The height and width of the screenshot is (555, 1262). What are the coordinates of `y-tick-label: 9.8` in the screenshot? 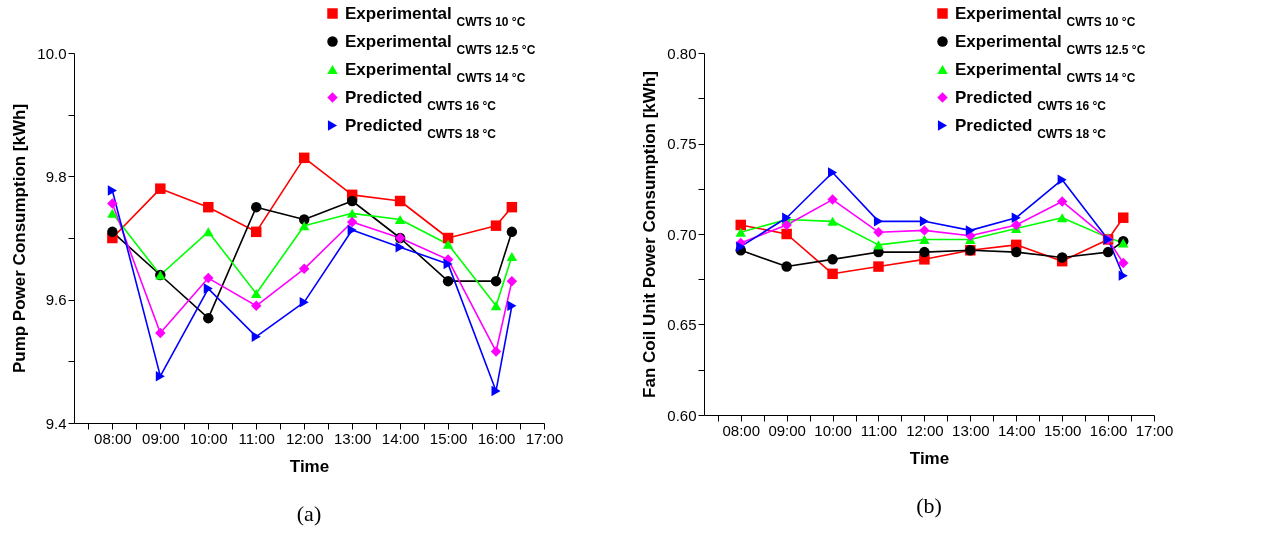 It's located at (56, 176).